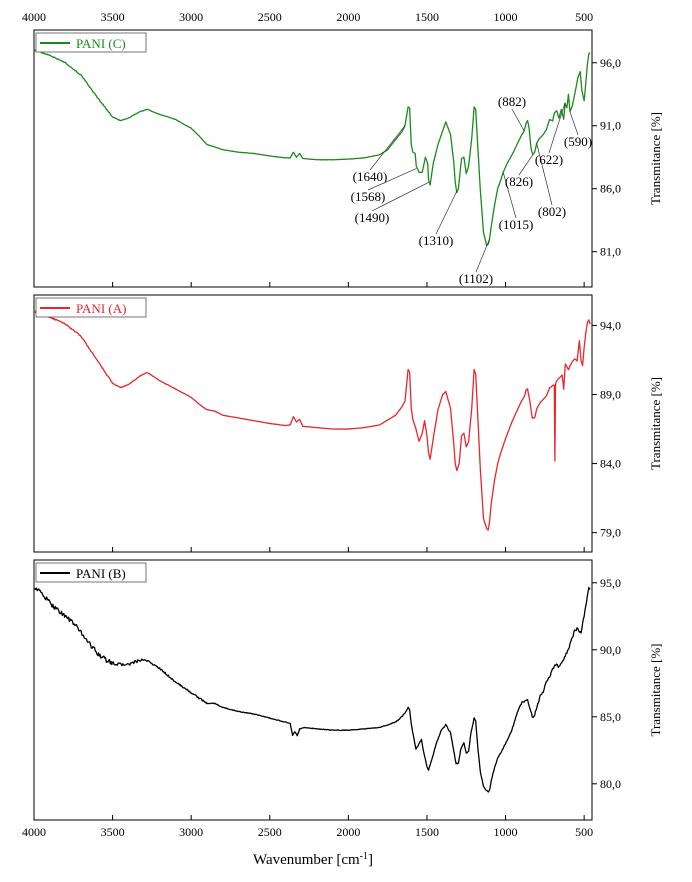 This screenshot has width=692, height=882. What do you see at coordinates (113, 17) in the screenshot?
I see `x-top-tick-label: 3500` at bounding box center [113, 17].